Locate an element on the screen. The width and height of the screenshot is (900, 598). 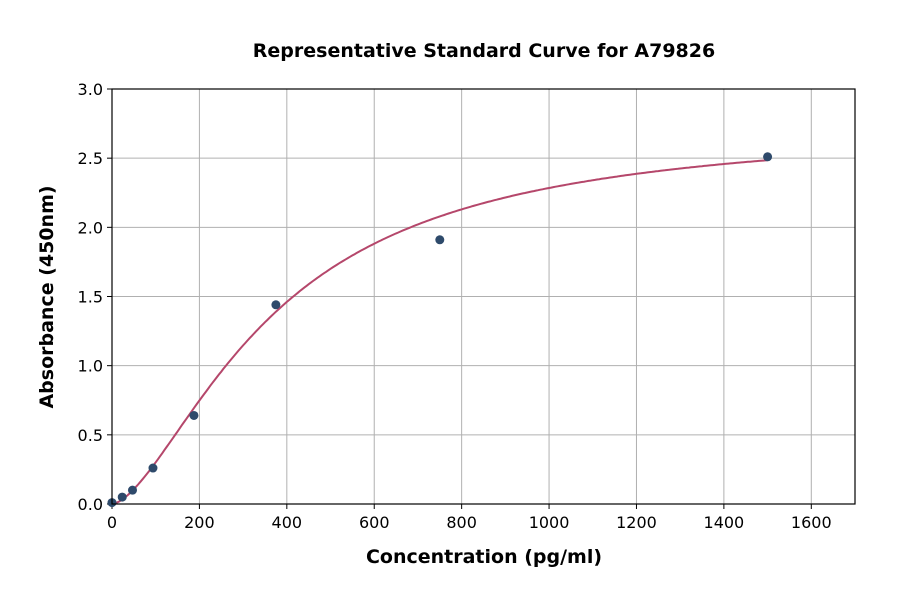
y-tick-label: 2.5 is located at coordinates (90, 158).